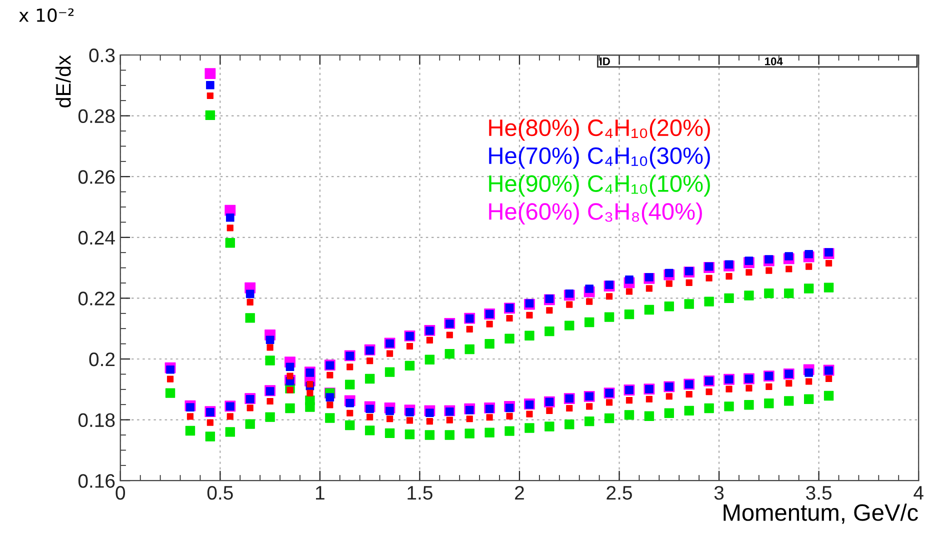  What do you see at coordinates (220, 493) in the screenshot?
I see `x-tick-label: 0.5` at bounding box center [220, 493].